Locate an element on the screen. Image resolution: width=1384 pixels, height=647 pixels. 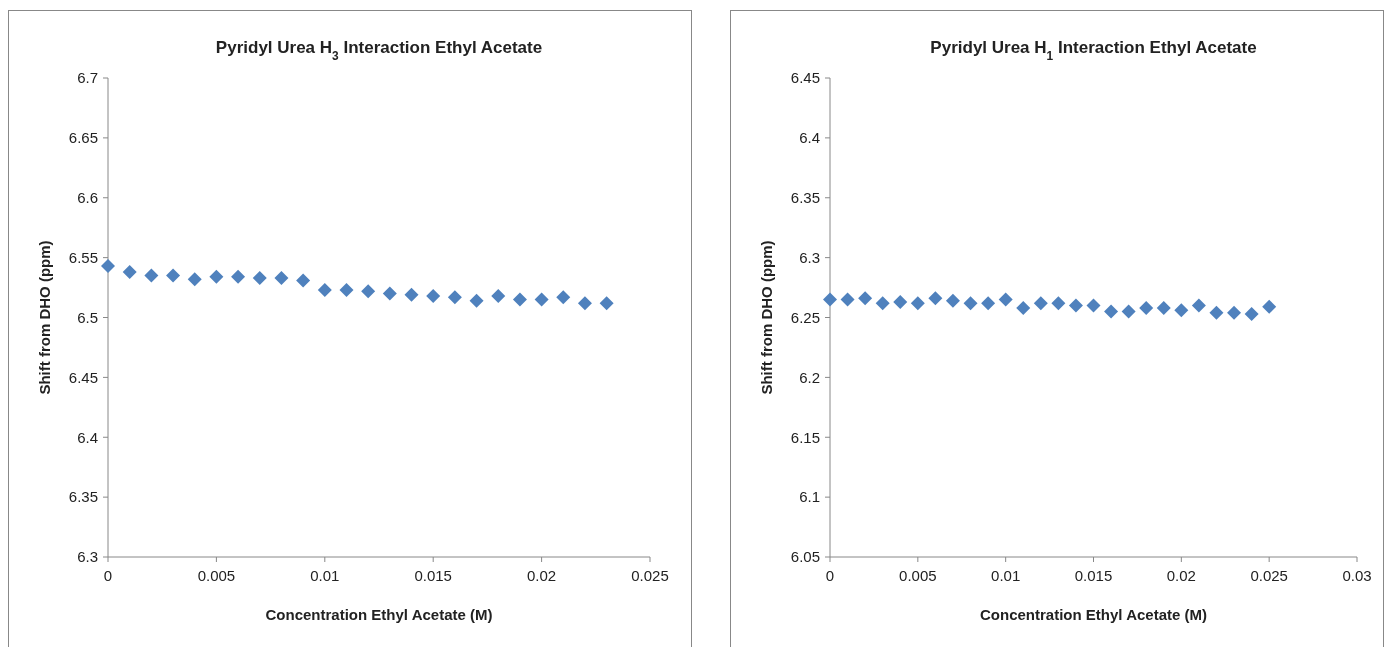
y-tick-label: 6.1 is located at coordinates (809, 497).